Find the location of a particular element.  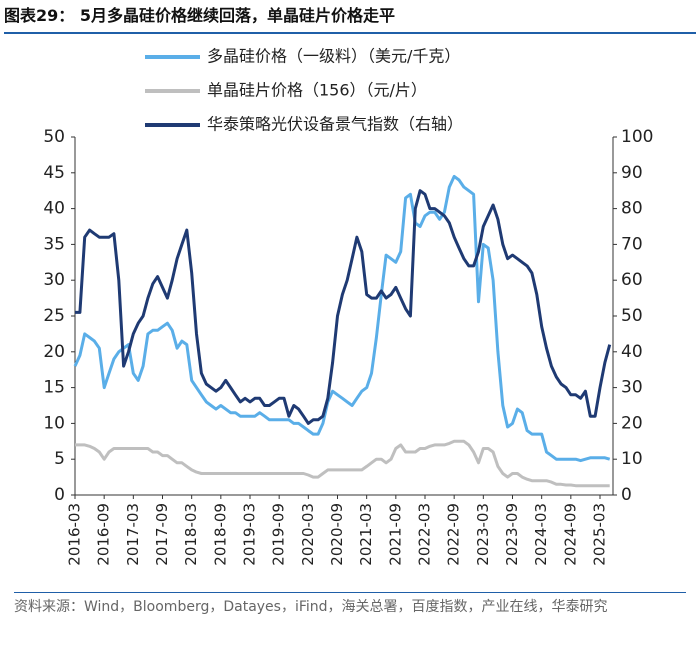

y-tick-label: 10 is located at coordinates (54, 423).